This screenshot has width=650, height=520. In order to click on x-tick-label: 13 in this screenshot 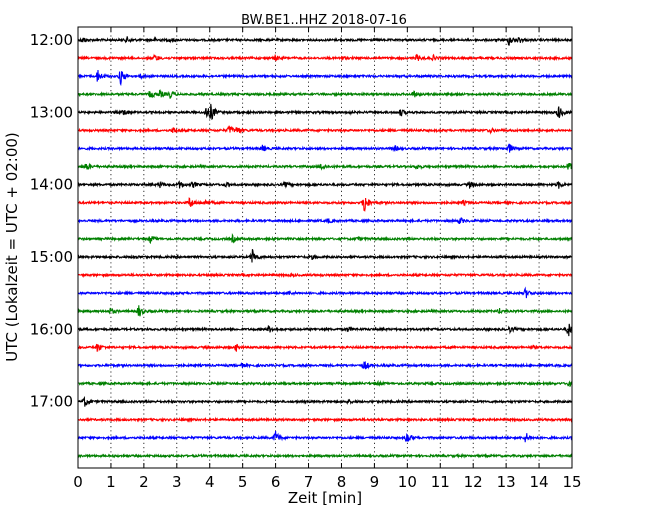, I will do `click(506, 482)`.